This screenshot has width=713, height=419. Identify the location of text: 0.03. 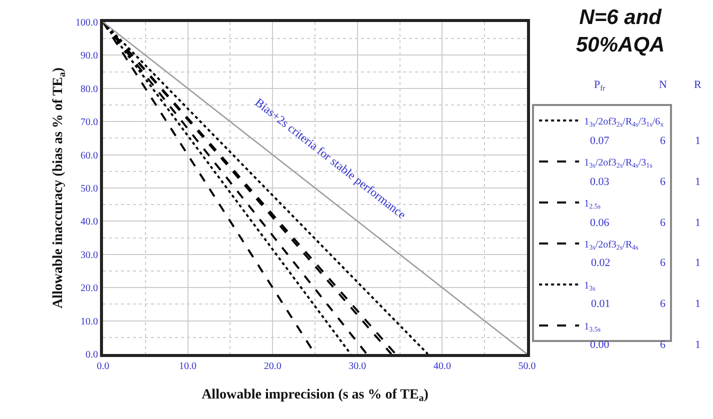
(600, 182).